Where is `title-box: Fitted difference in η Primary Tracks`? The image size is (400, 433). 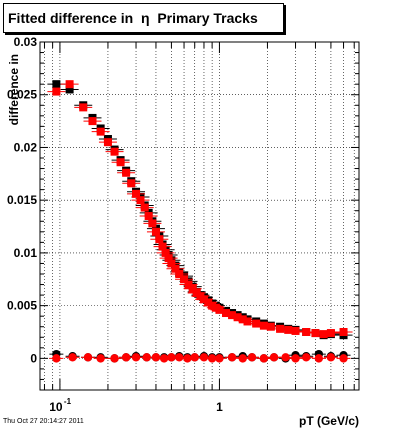 title-box: Fitted difference in η Primary Tracks is located at coordinates (143, 18).